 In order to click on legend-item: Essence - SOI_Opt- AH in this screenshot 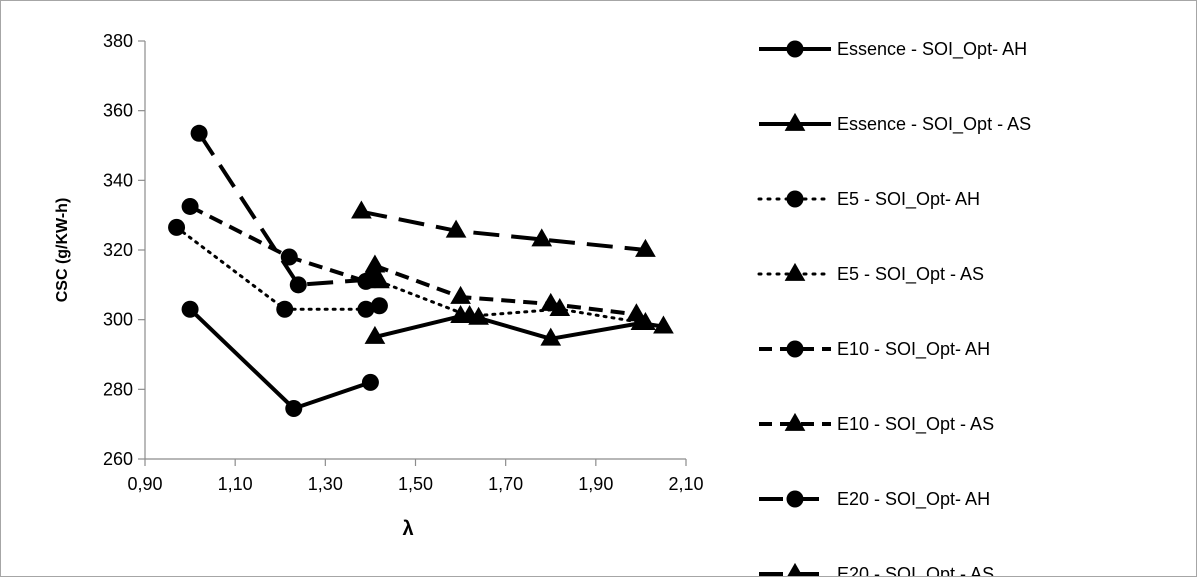, I will do `click(893, 49)`.